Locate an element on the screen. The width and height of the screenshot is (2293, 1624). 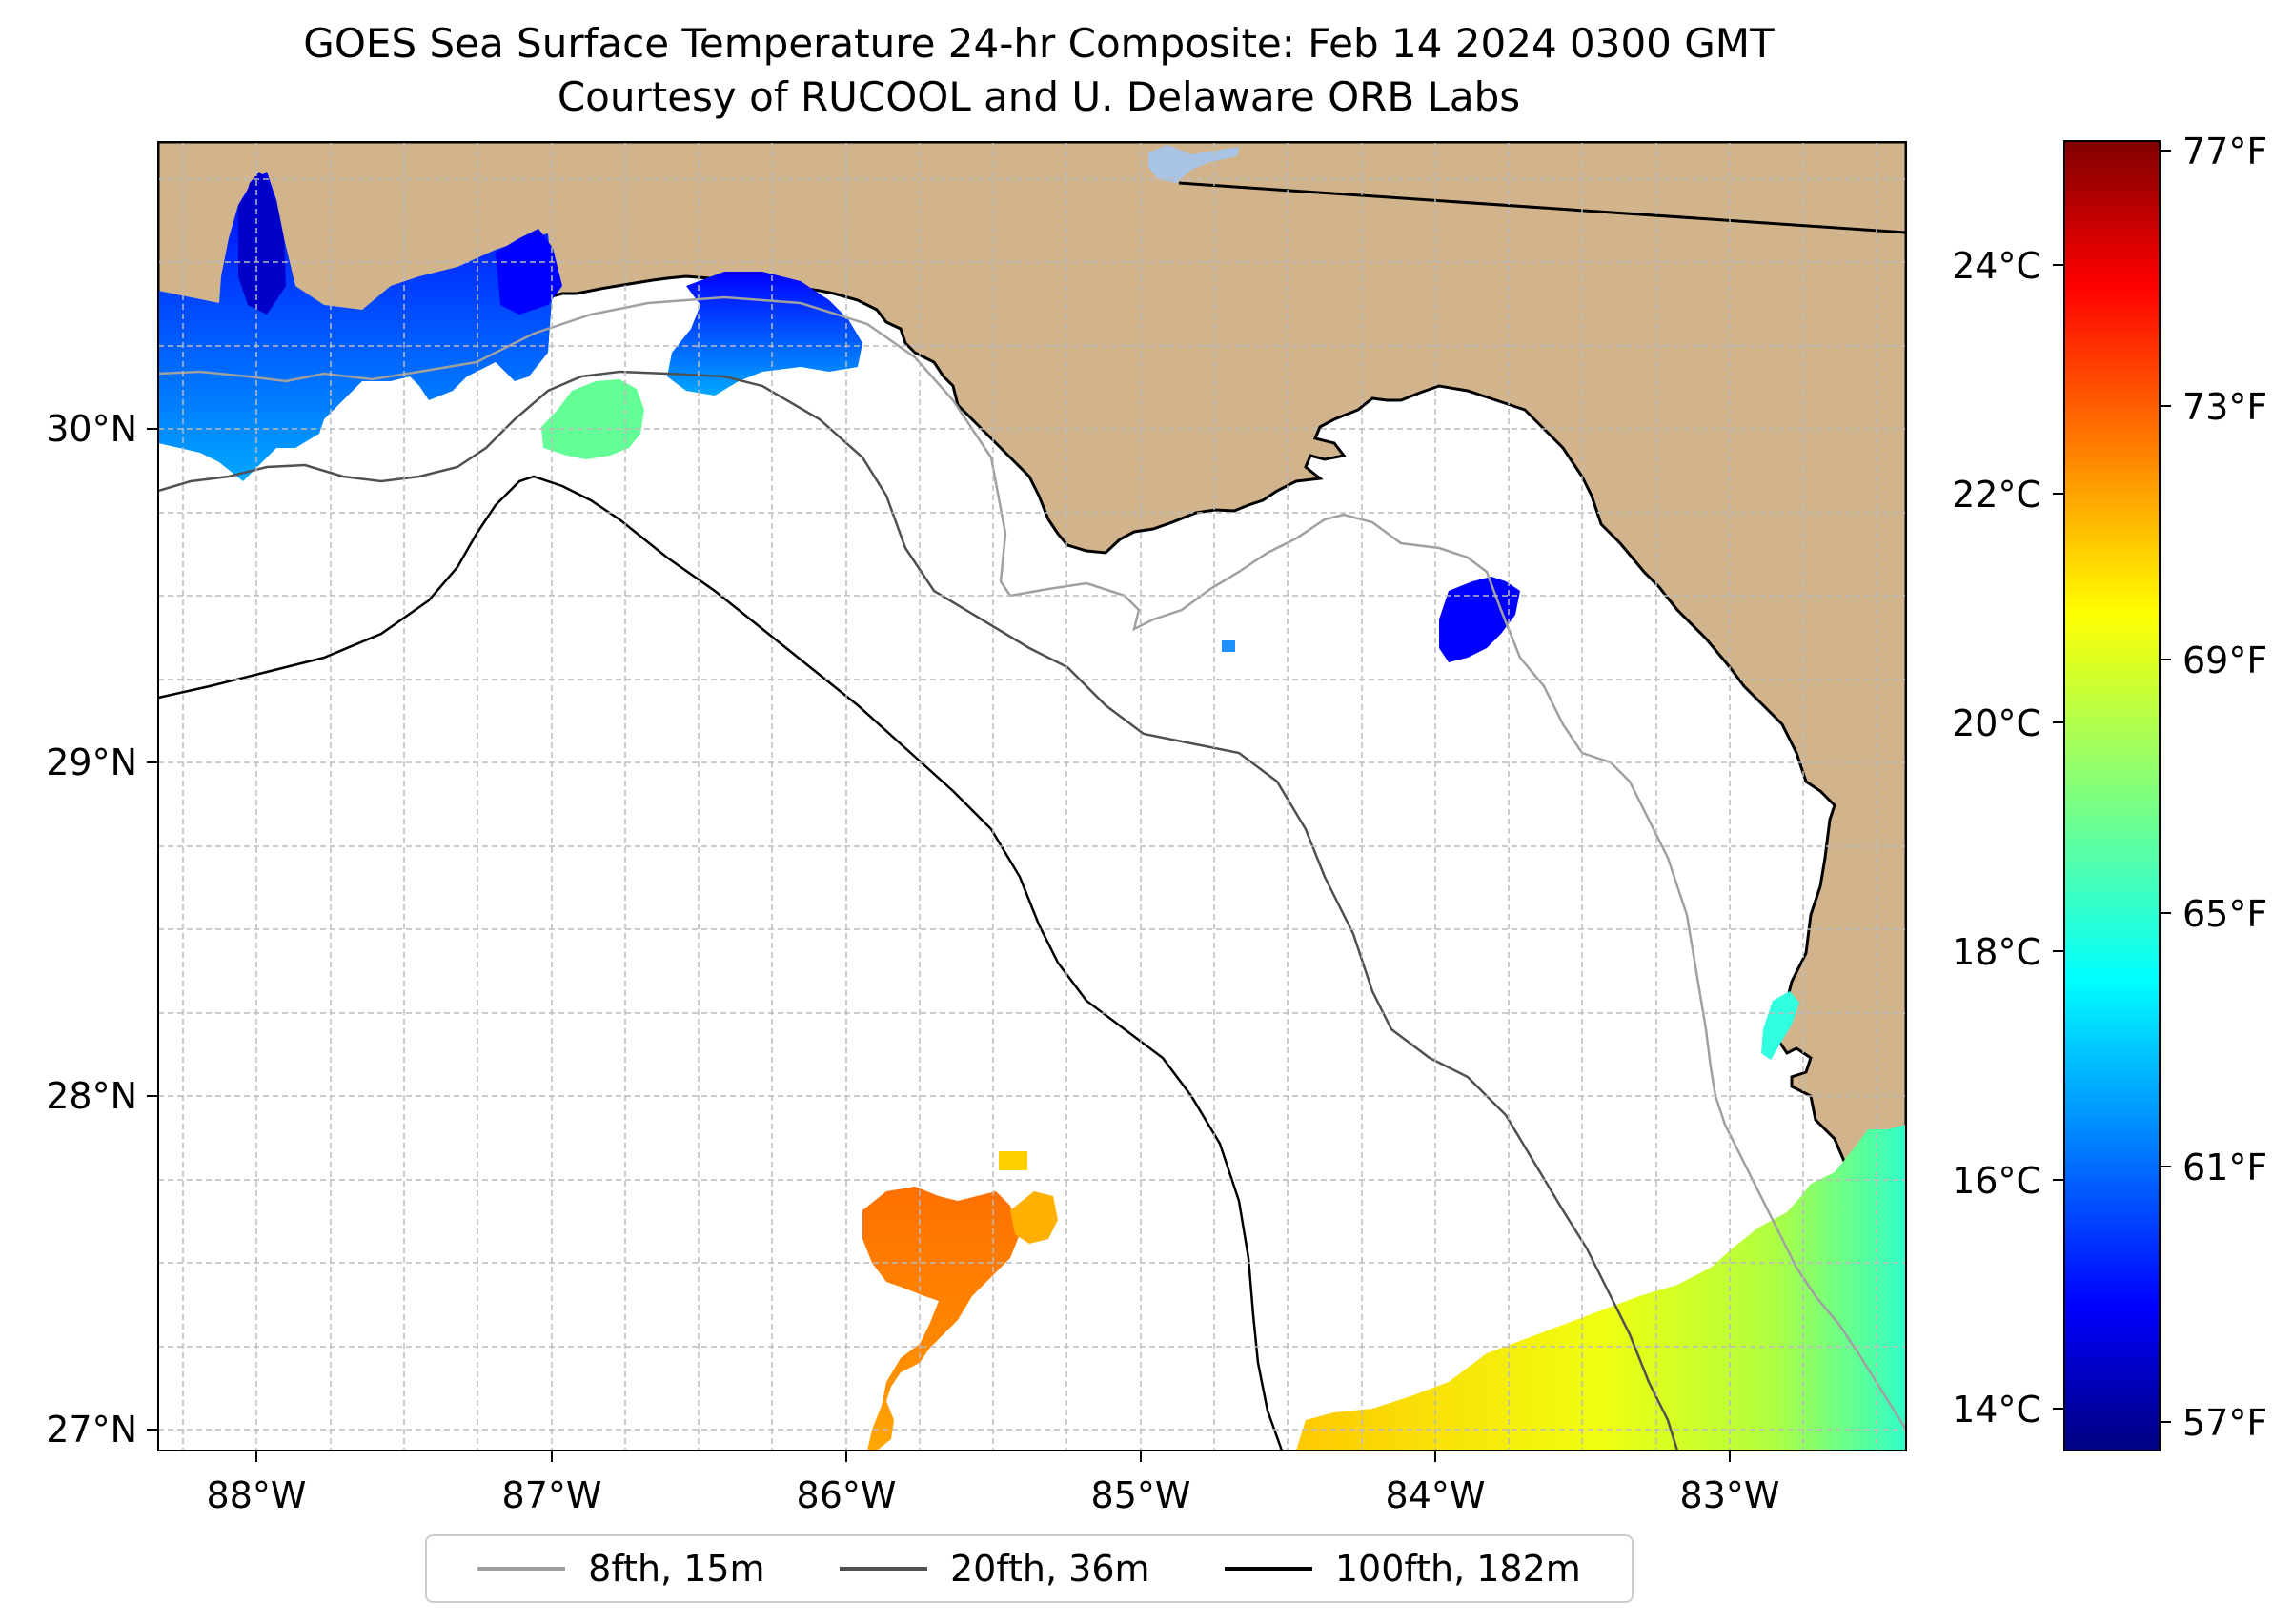
celsius-label: 24°C is located at coordinates (1997, 266).